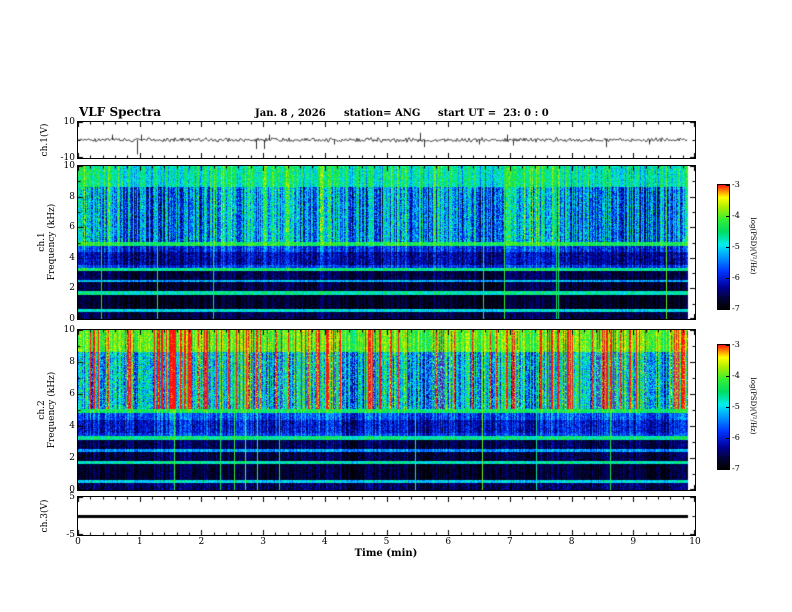 Image resolution: width=792 pixels, height=612 pixels. Describe the element at coordinates (263, 542) in the screenshot. I see `x-tick-label: 3` at that location.